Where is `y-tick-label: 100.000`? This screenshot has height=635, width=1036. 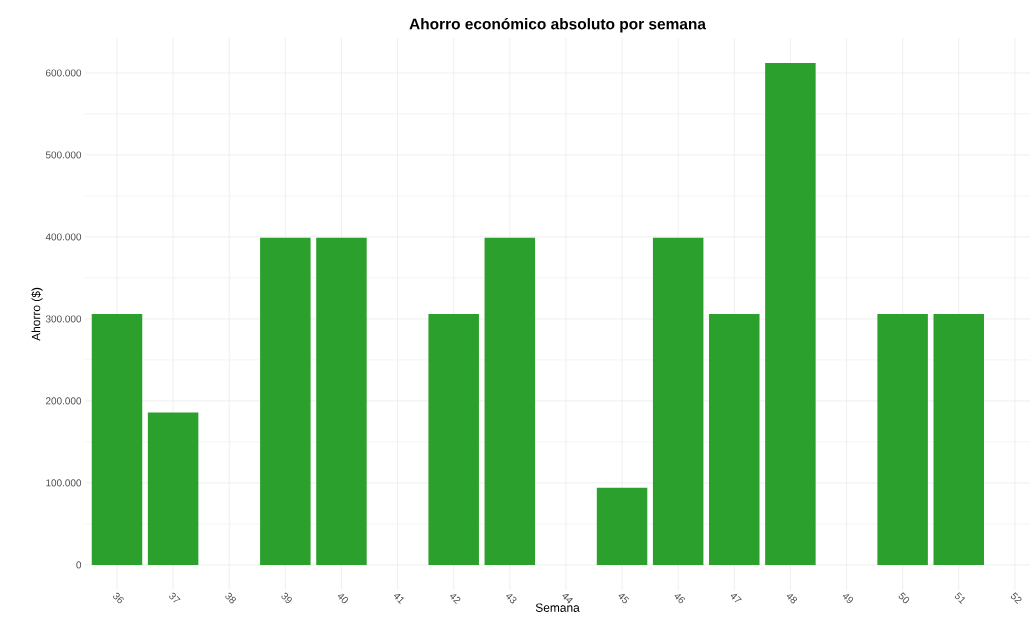
y-tick-label: 100.000 is located at coordinates (64, 483).